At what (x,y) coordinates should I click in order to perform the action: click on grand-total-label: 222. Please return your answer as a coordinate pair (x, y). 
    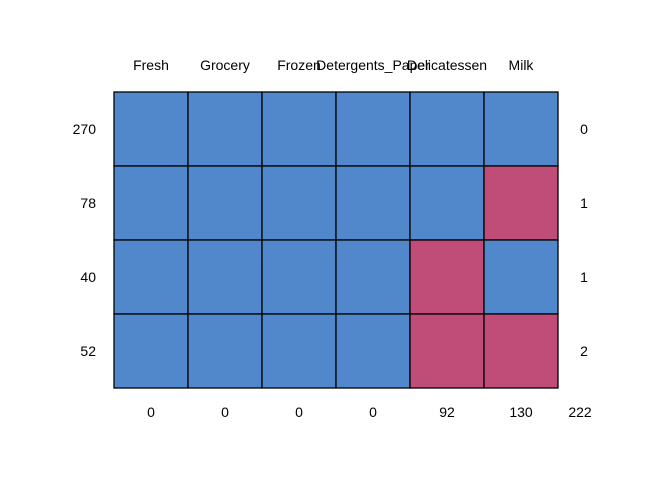
    Looking at the image, I should click on (580, 412).